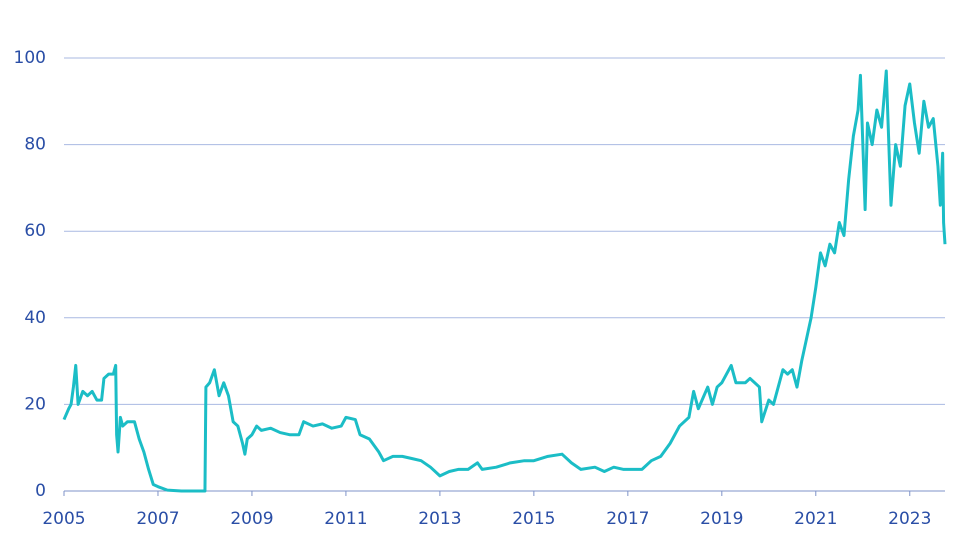 Image resolution: width=960 pixels, height=544 pixels. Describe the element at coordinates (345, 519) in the screenshot. I see `x-tick-label: 2011` at that location.